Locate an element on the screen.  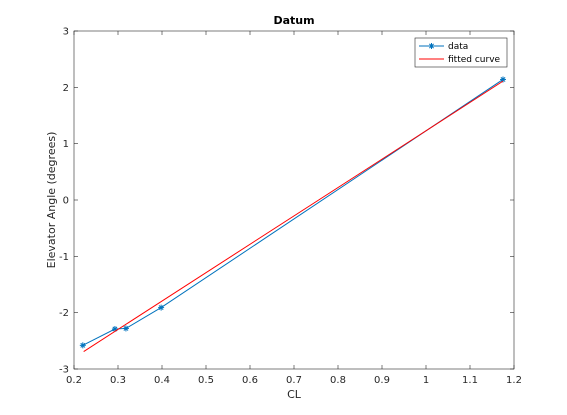
legend: data fitted curve is located at coordinates (461, 52).